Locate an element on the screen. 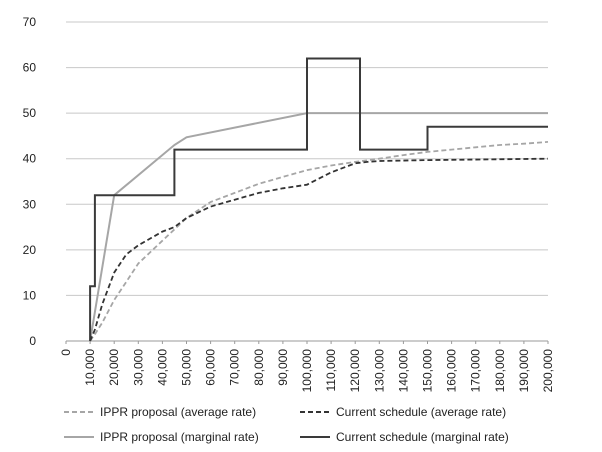 This screenshot has width=602, height=452. x-tick-label: 50,000 is located at coordinates (187, 367).